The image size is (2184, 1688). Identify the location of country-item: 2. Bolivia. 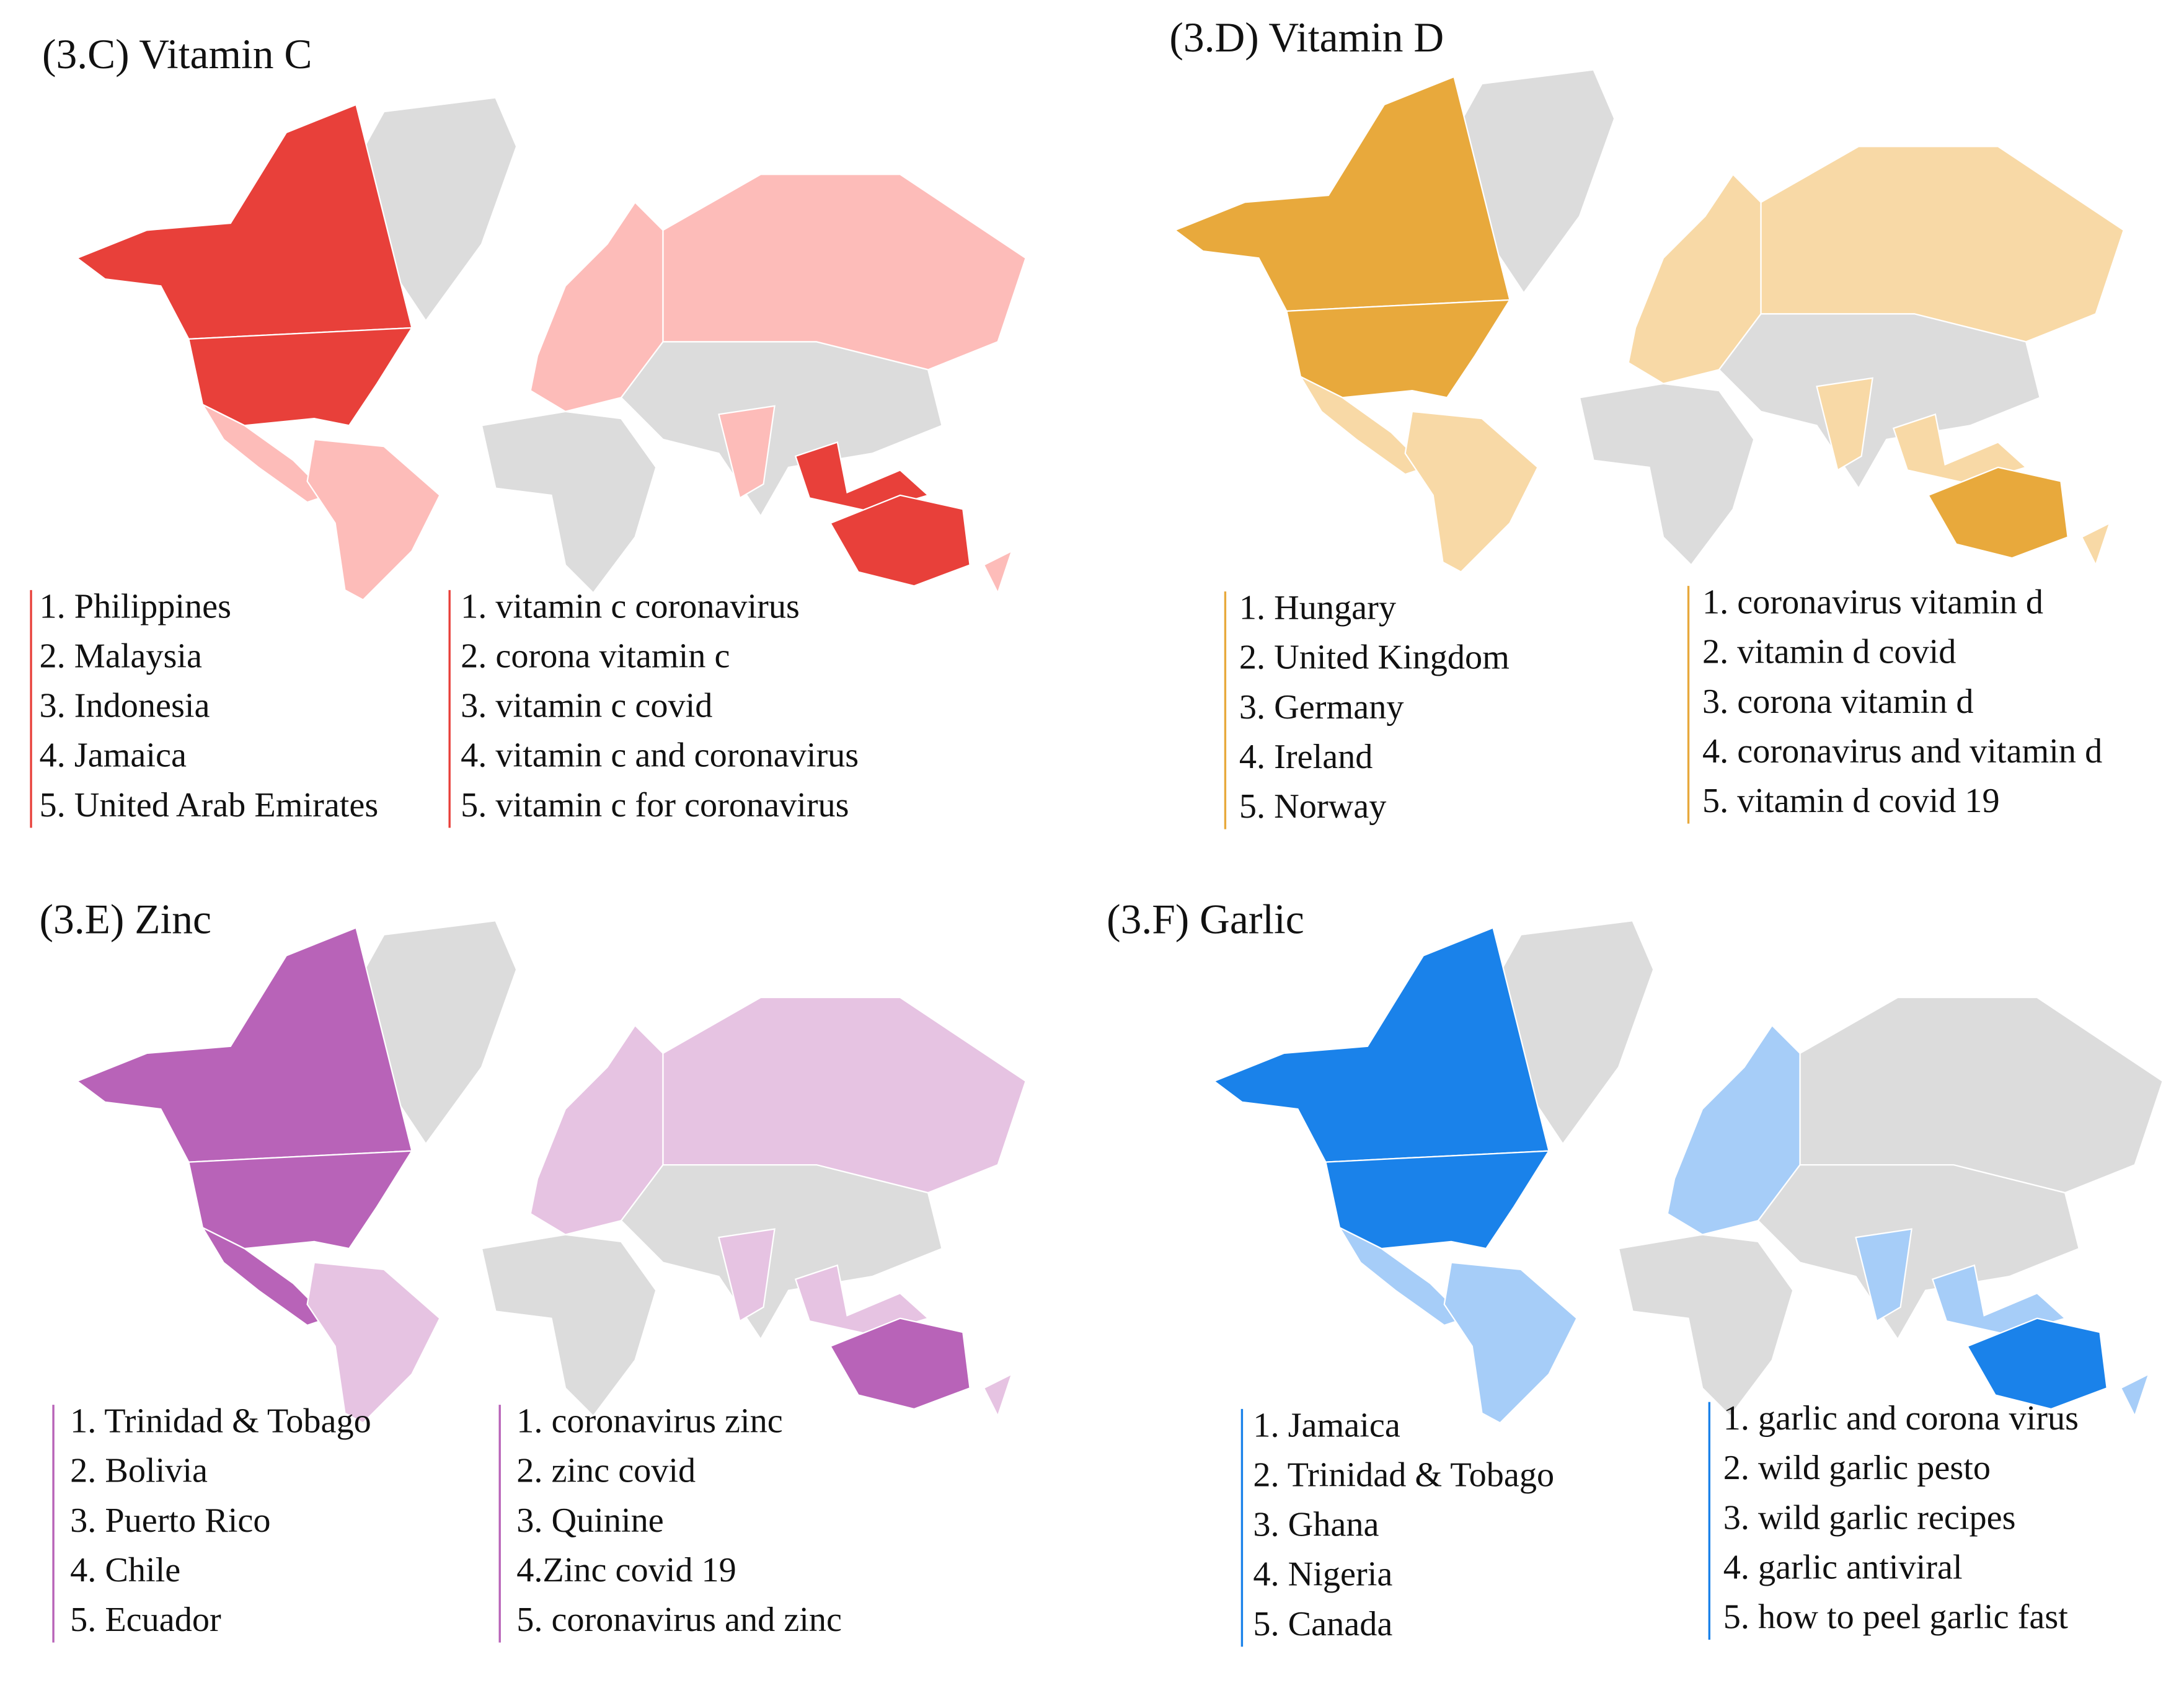
(139, 1471).